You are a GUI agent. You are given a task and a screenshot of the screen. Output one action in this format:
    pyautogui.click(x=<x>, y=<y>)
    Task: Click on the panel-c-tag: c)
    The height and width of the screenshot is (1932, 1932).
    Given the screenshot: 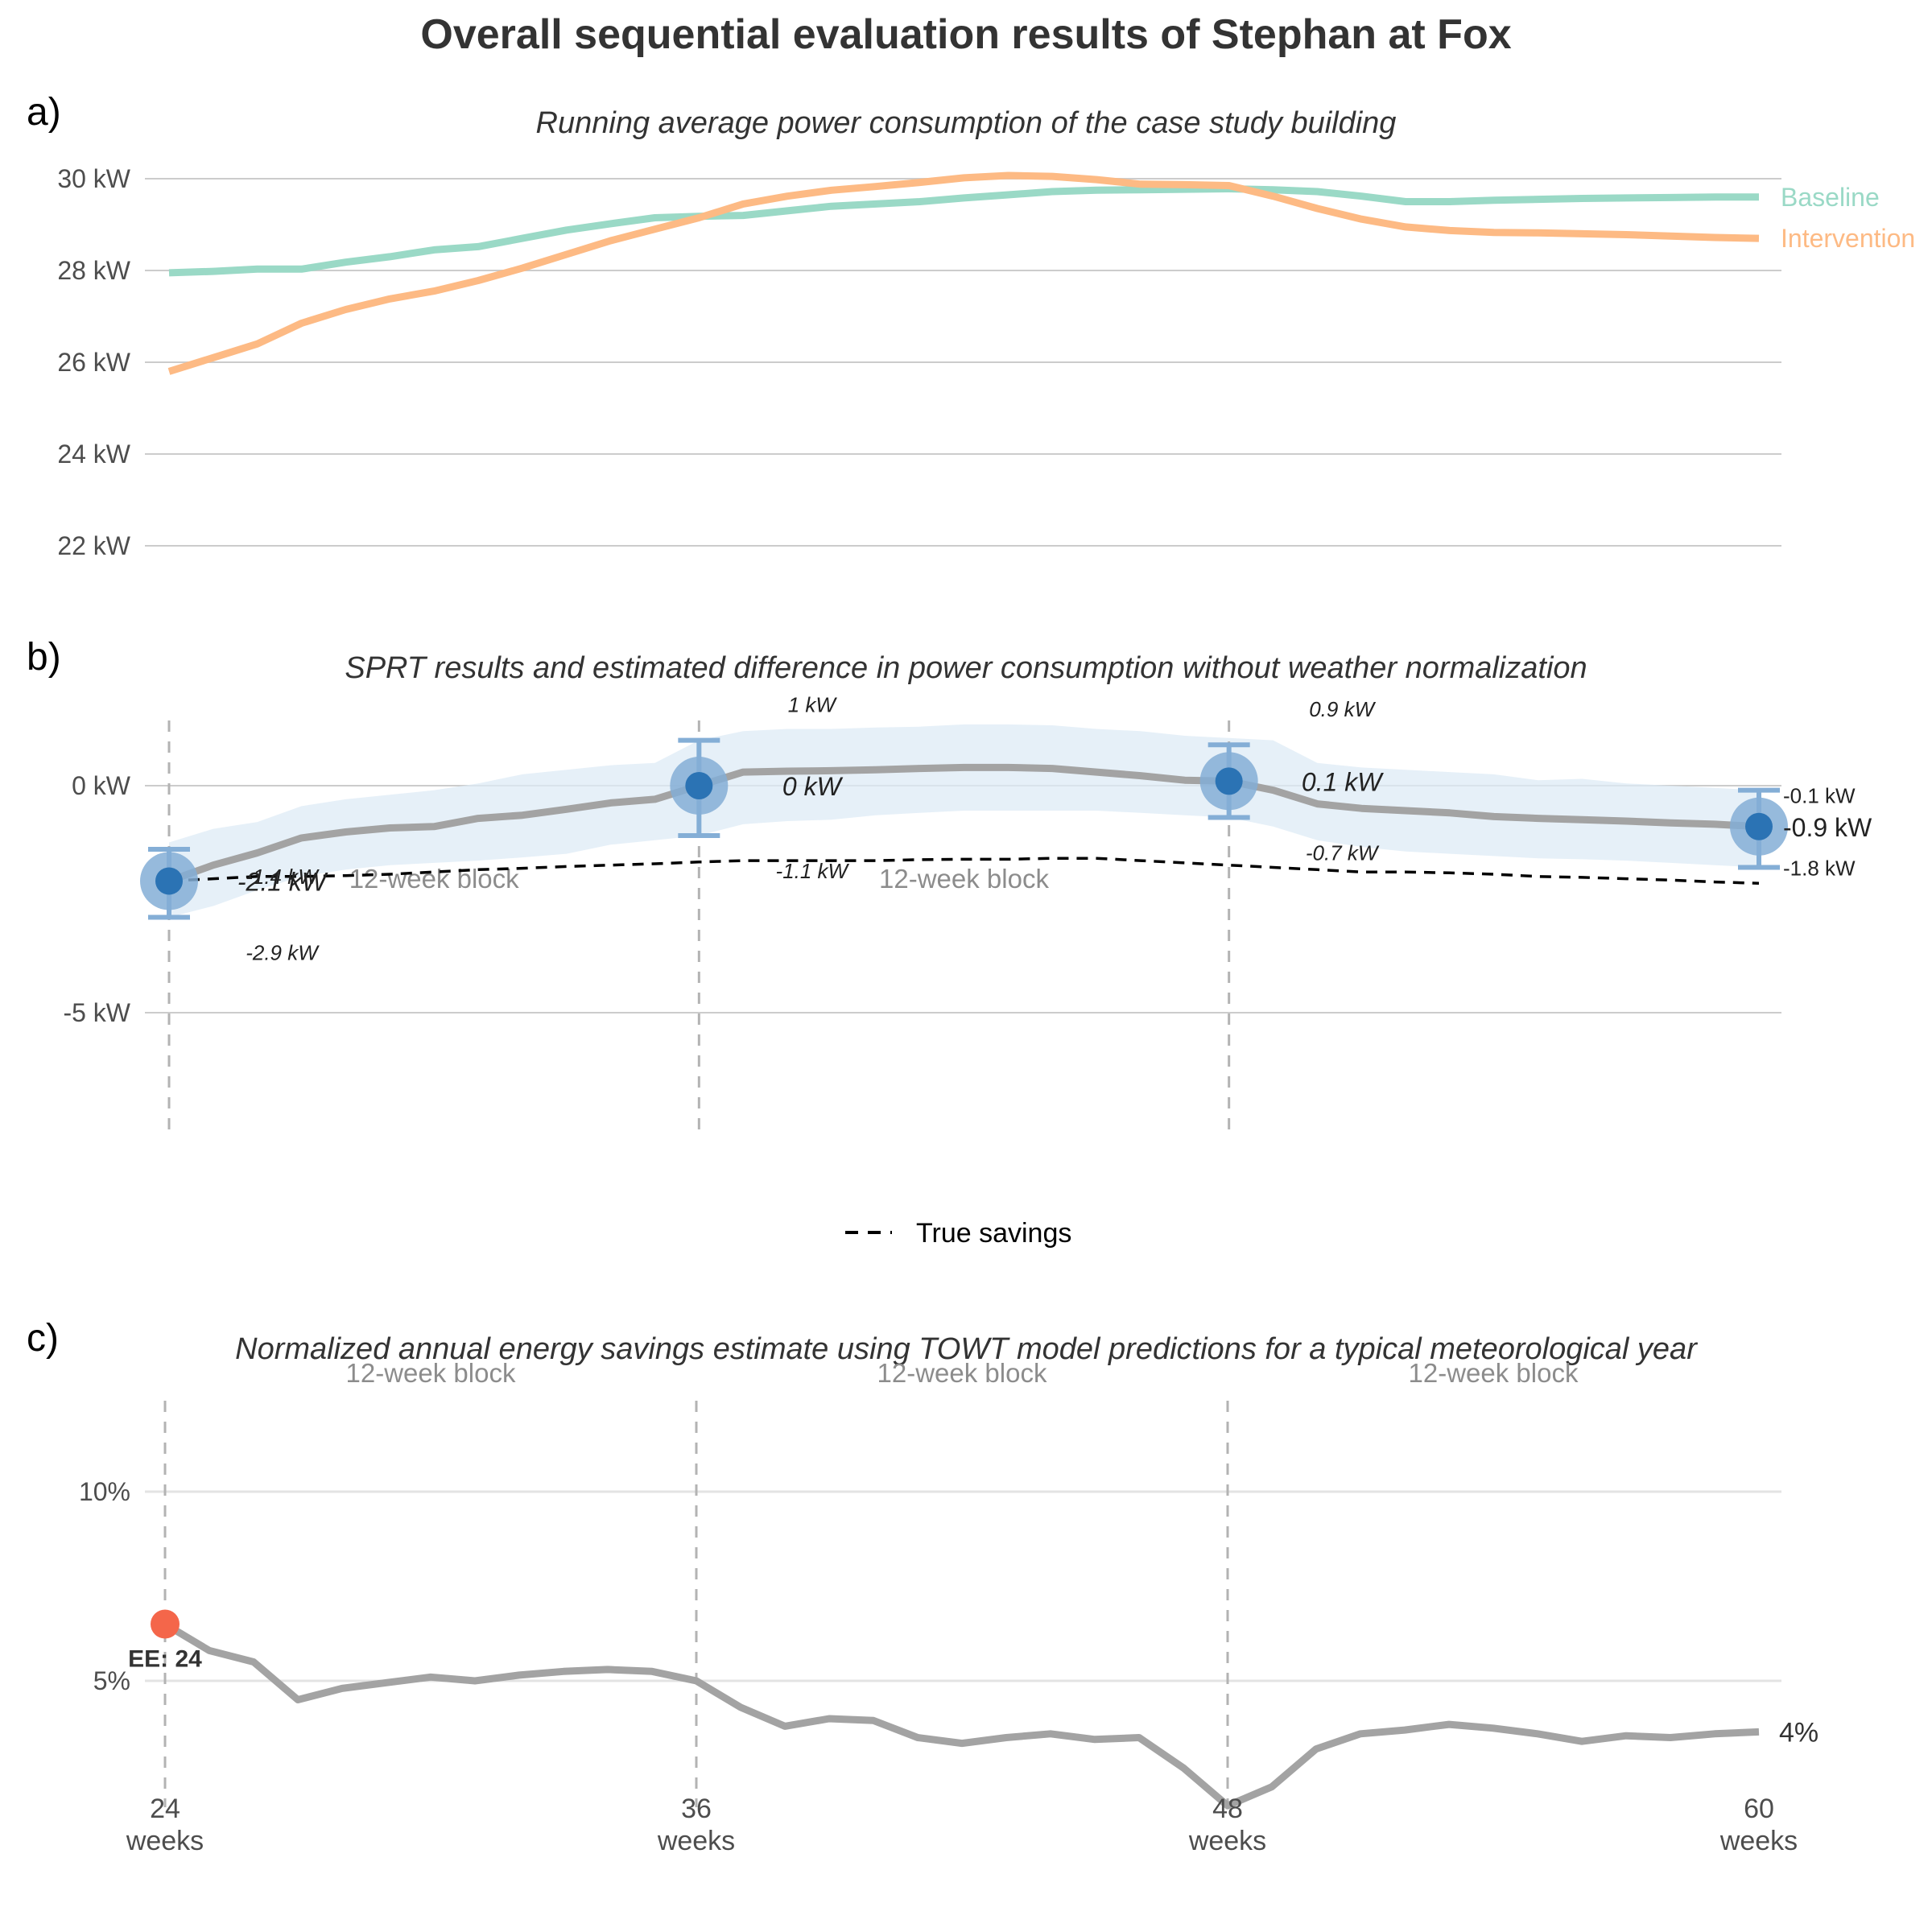 What is the action you would take?
    pyautogui.click(x=43, y=1338)
    